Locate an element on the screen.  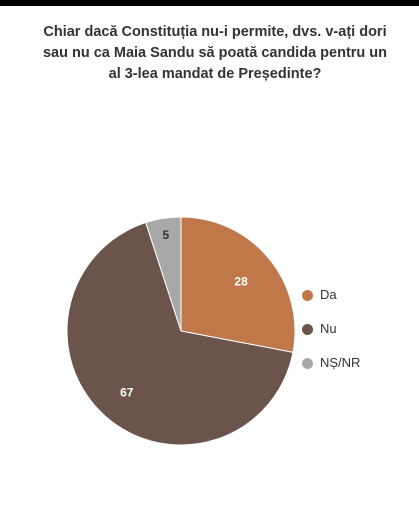
pie-slice-da is located at coordinates (238, 284).